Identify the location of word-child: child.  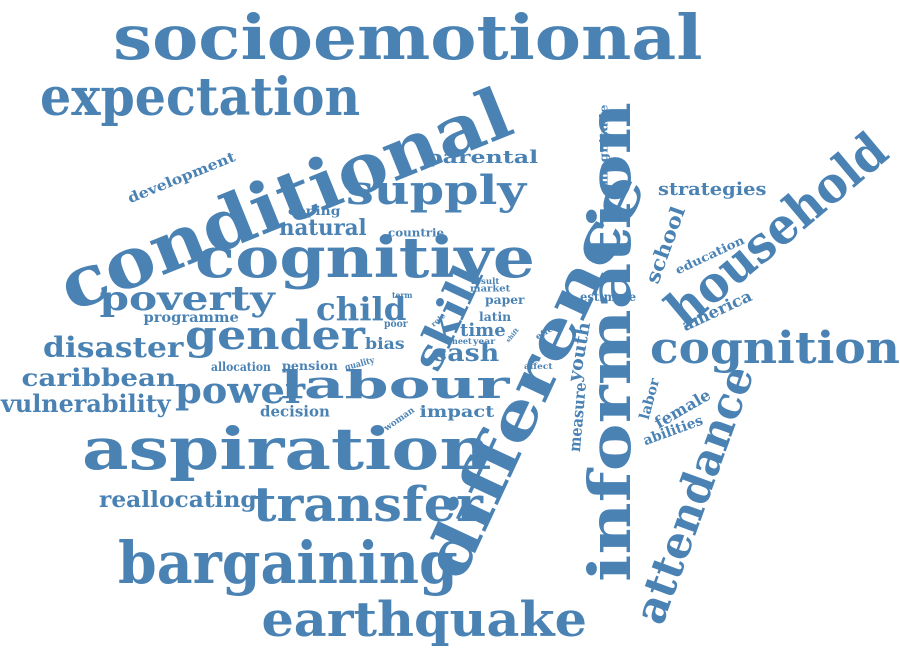
(361, 309).